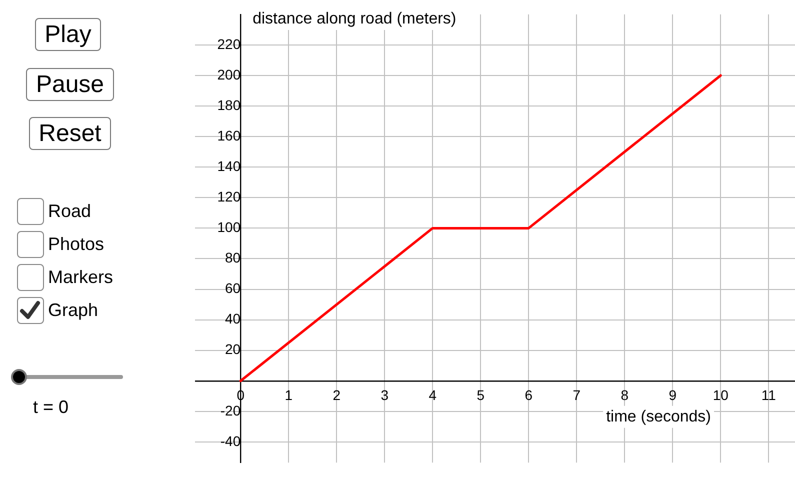  What do you see at coordinates (336, 395) in the screenshot?
I see `x-tick-label: 2` at bounding box center [336, 395].